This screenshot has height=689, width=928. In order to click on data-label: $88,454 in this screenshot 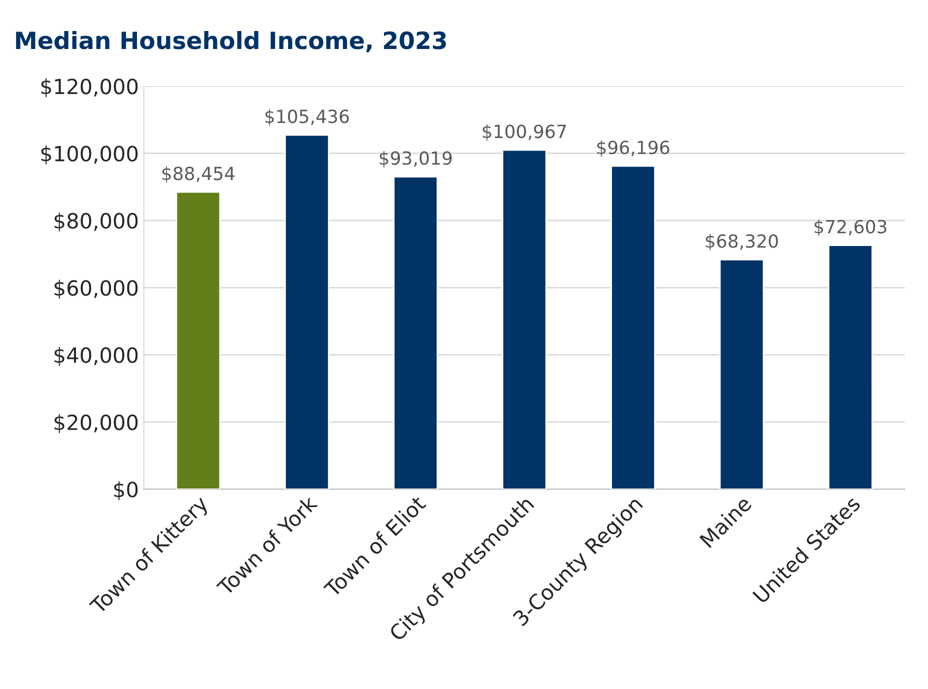, I will do `click(198, 174)`.